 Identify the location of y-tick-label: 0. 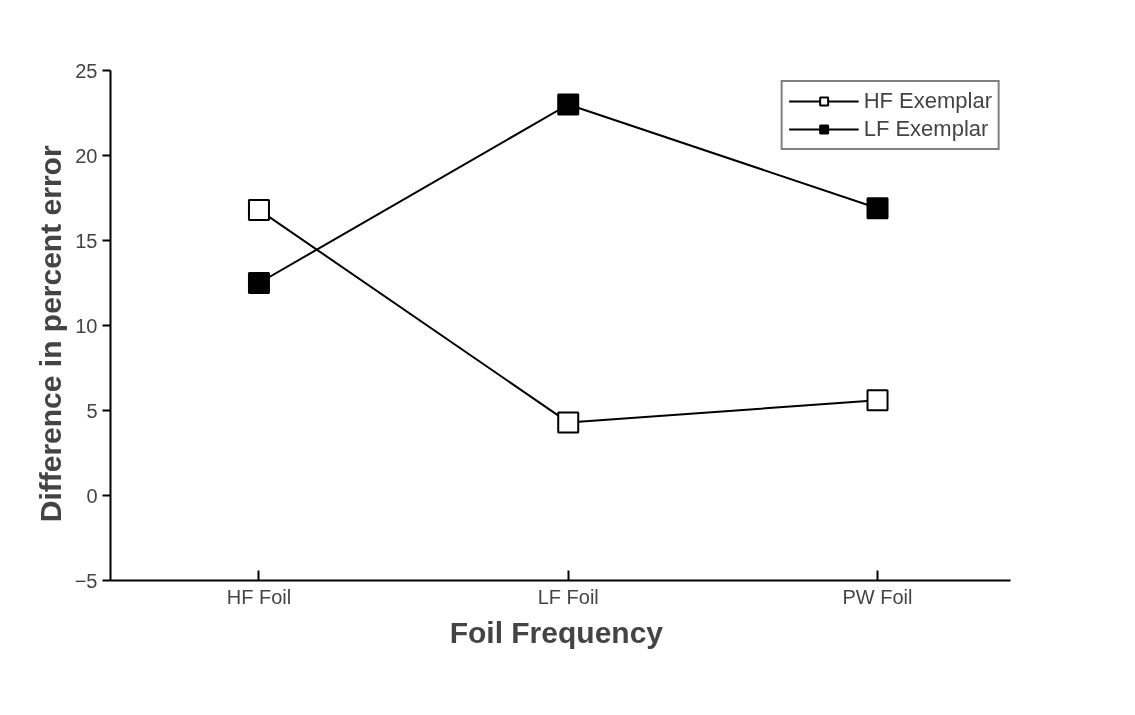
(92, 495).